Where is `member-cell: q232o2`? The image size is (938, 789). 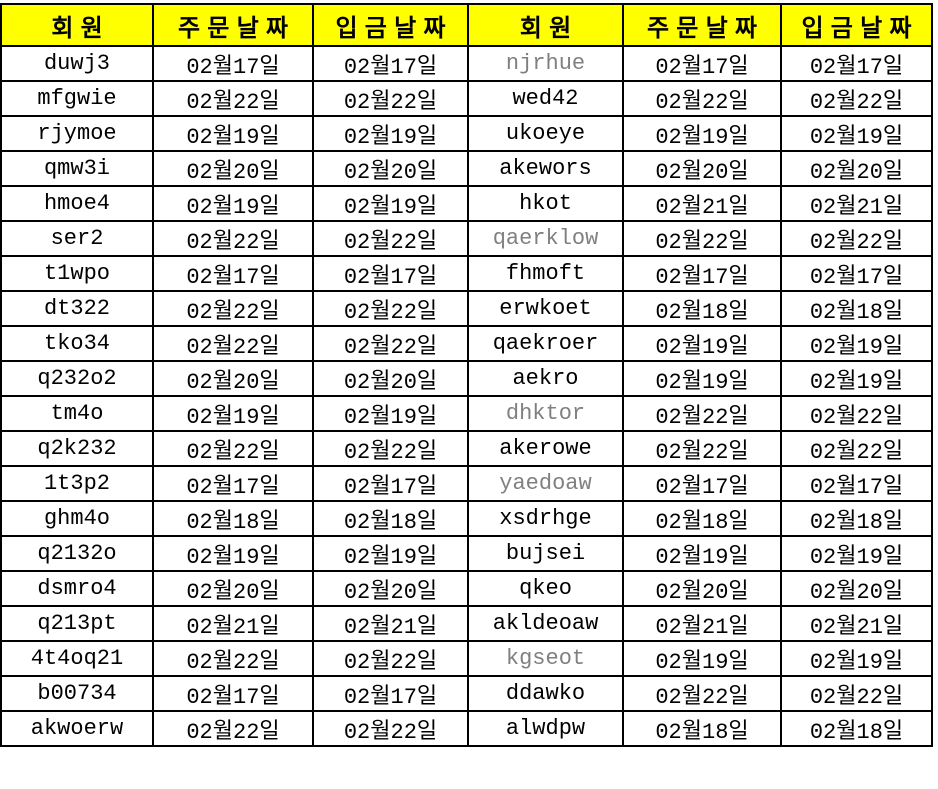
member-cell: q232o2 is located at coordinates (77, 378).